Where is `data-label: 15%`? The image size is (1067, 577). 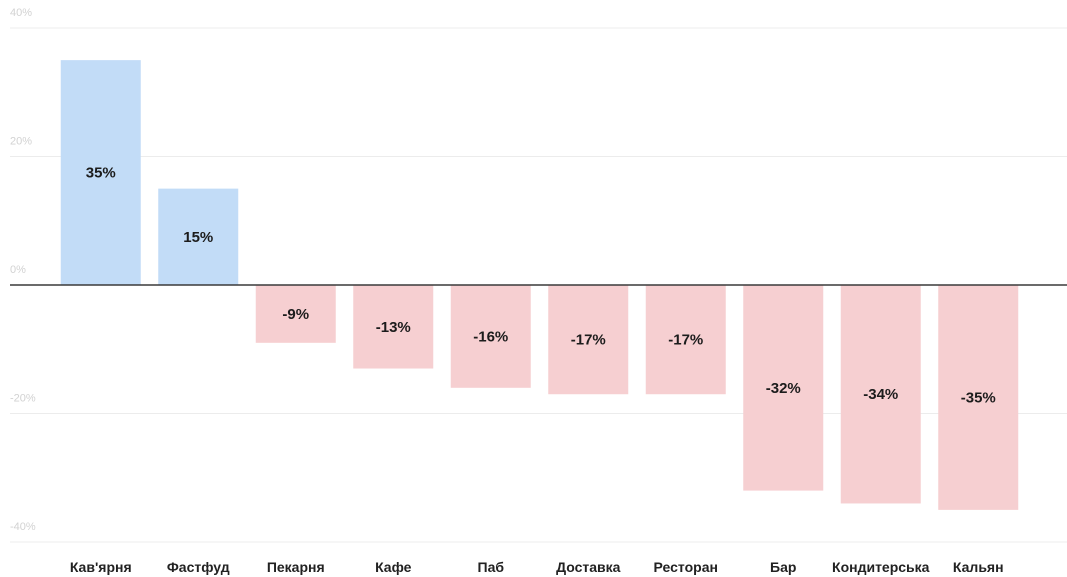 data-label: 15% is located at coordinates (198, 237).